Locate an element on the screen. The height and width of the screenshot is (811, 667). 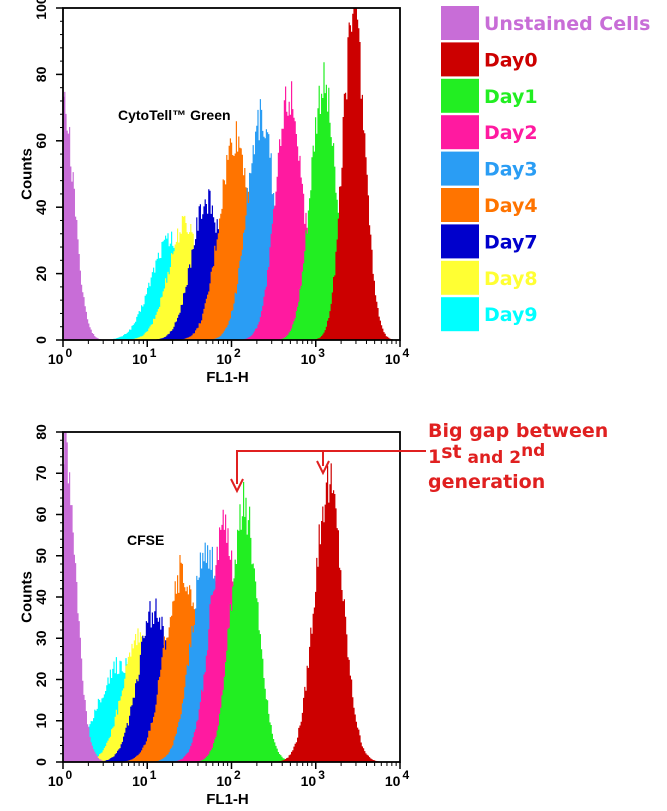
legend-swatch-day3 is located at coordinates (460, 168).